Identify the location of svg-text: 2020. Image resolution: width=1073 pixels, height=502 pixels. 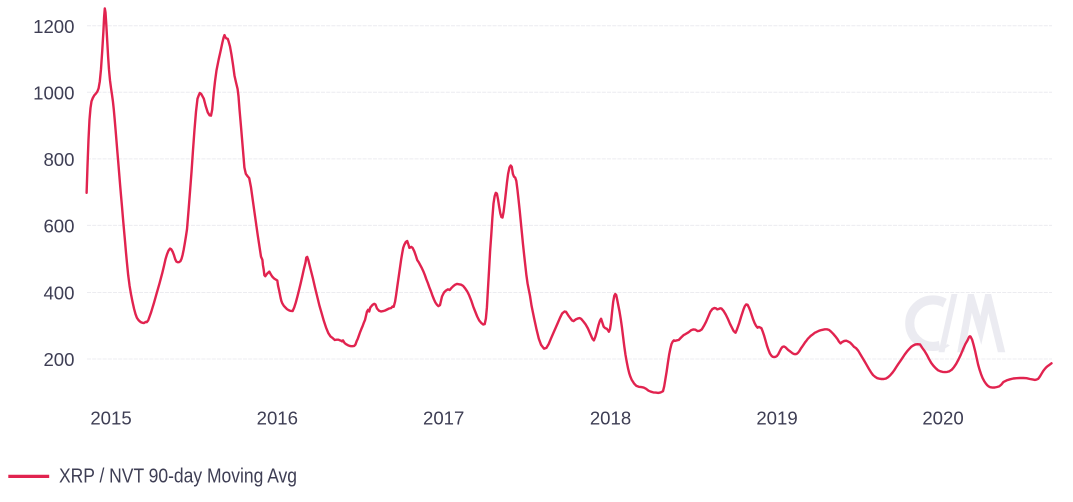
(942, 417).